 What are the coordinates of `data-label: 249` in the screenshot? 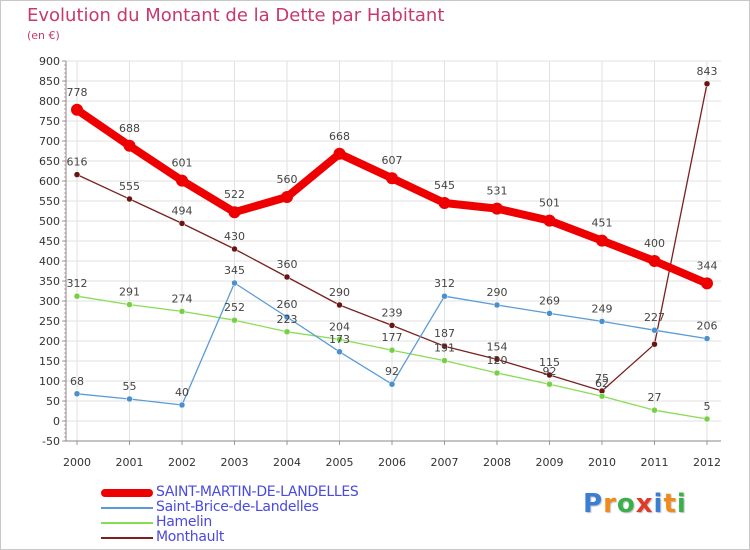 It's located at (602, 308).